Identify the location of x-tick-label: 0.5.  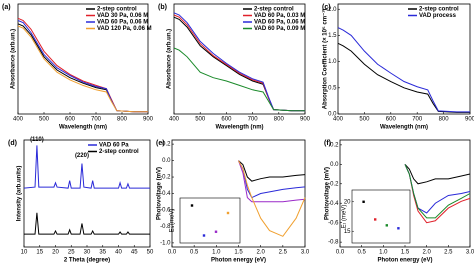
(194, 253).